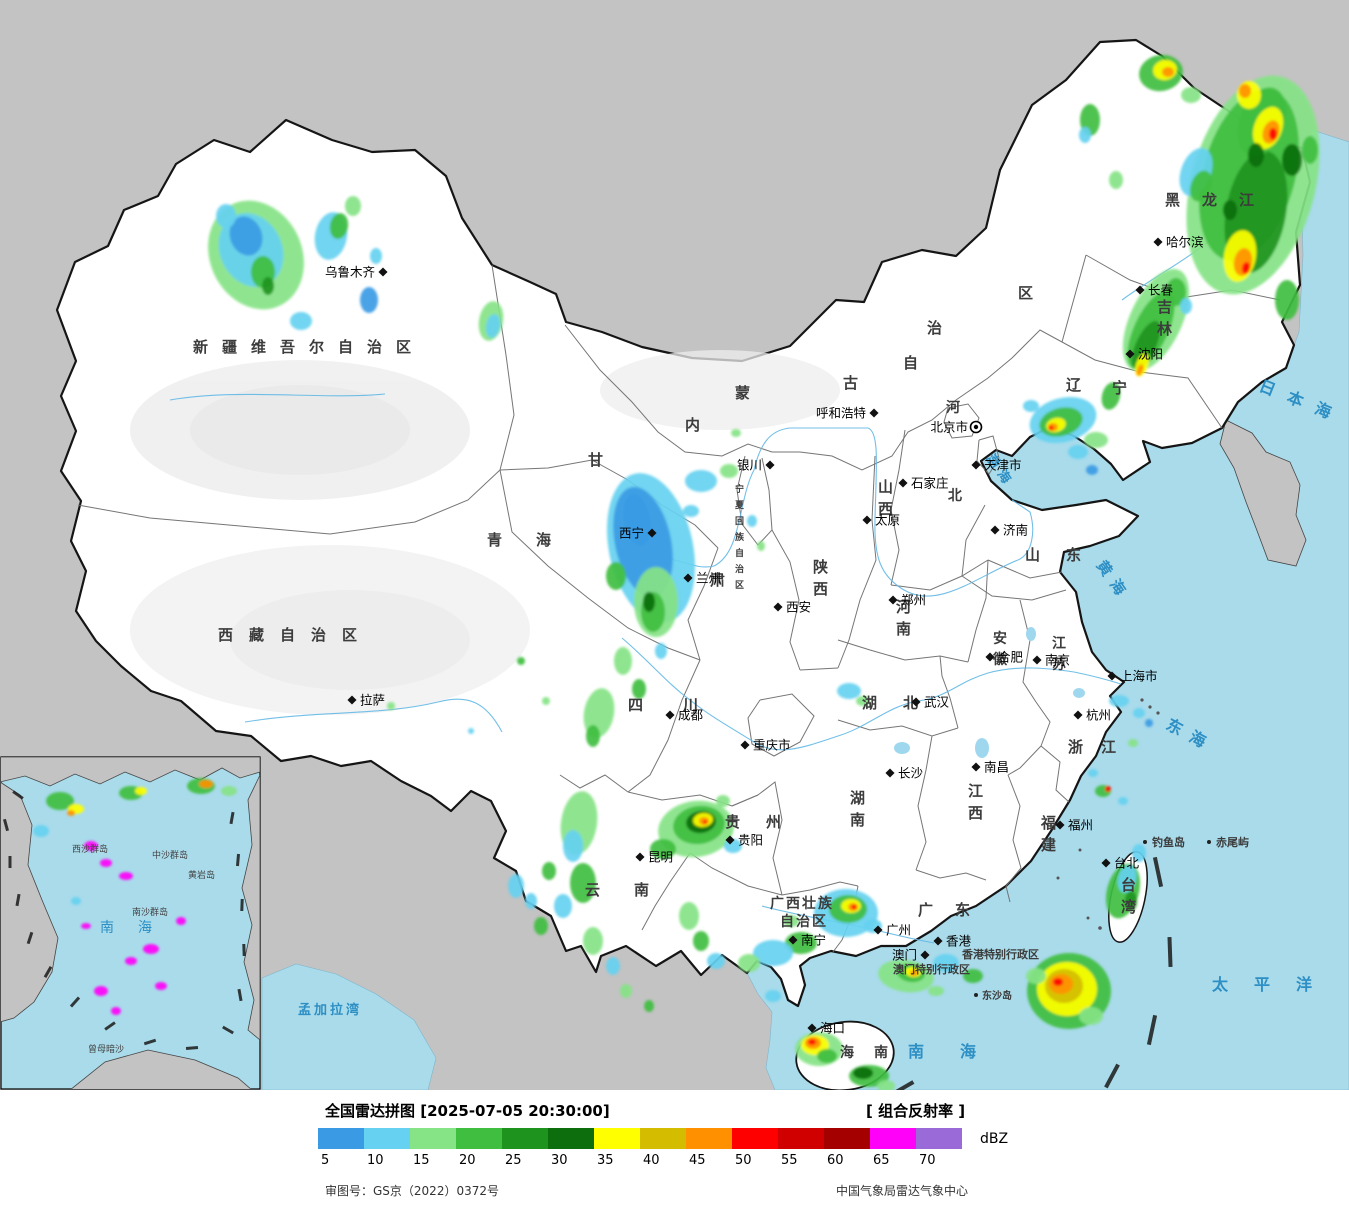 This screenshot has height=1208, width=1349. Describe the element at coordinates (907, 600) in the screenshot. I see `city-marker: 郑州` at that location.